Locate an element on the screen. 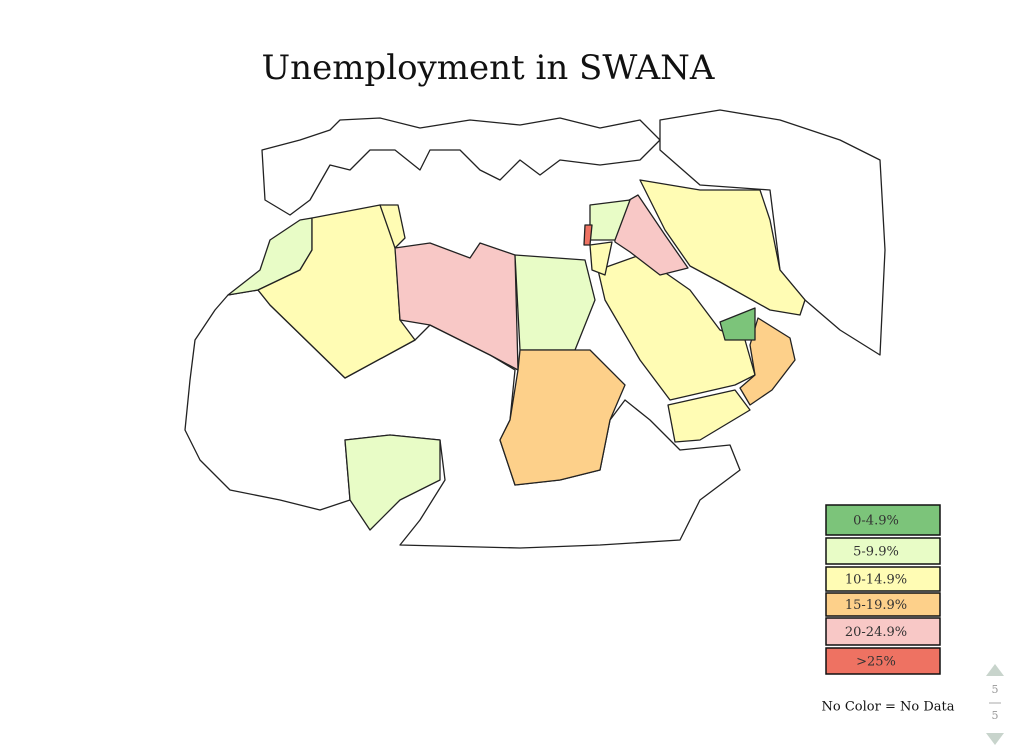 This screenshot has height=748, width=1024. jordan is located at coordinates (601, 258).